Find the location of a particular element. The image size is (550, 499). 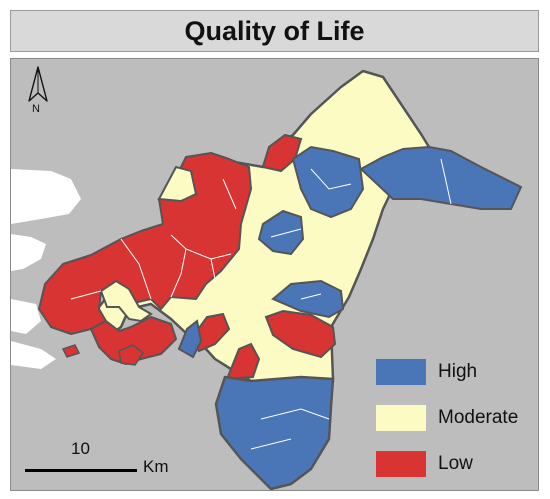

north-label: N is located at coordinates (36, 109).